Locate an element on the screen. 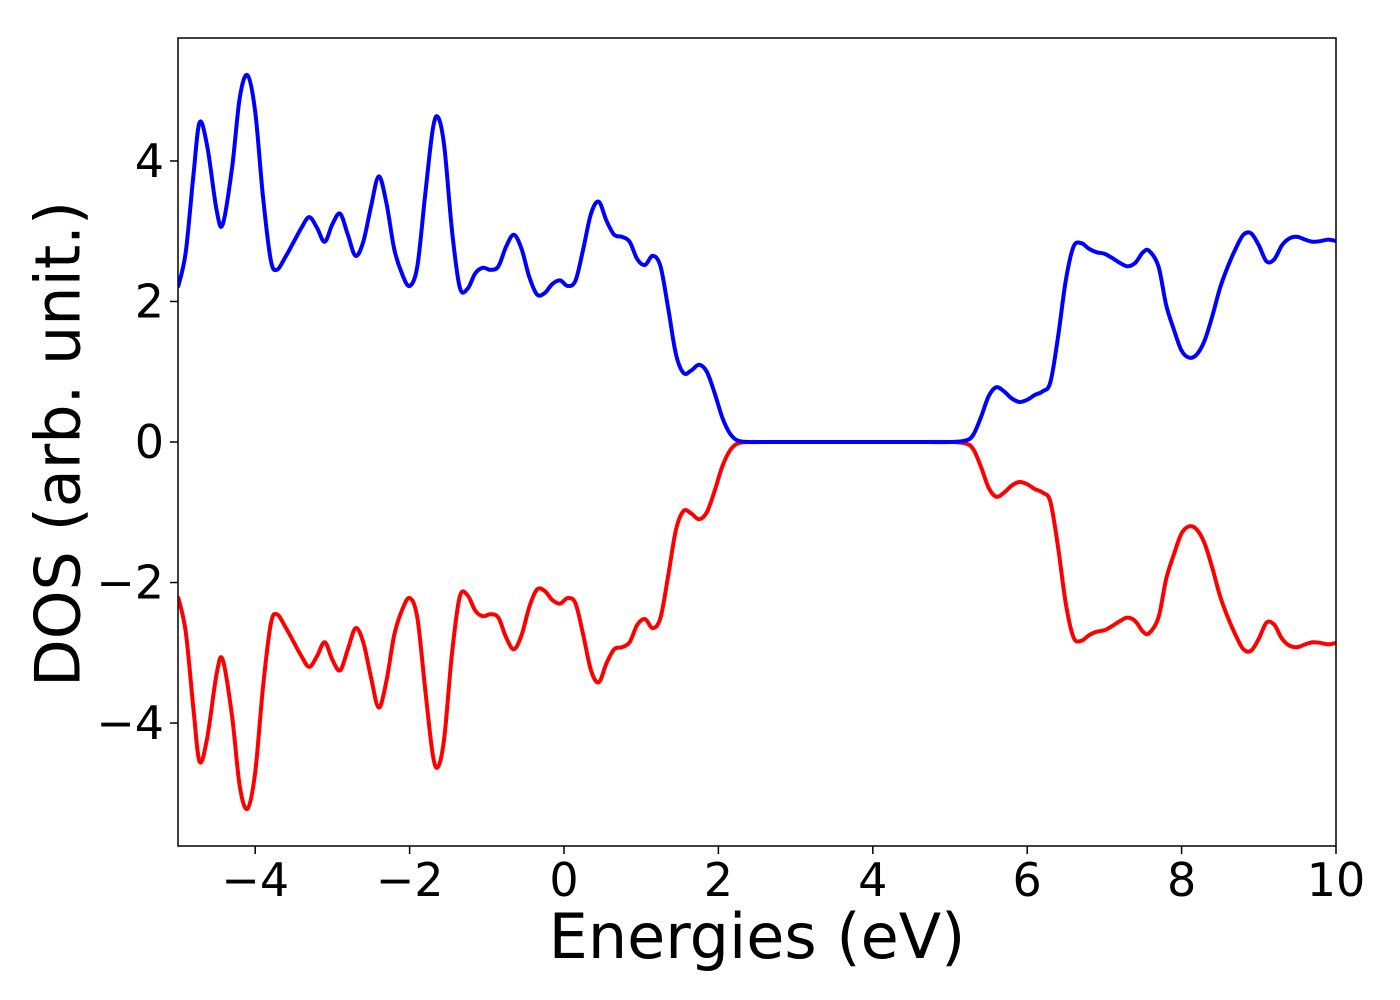 The image size is (1400, 1000). x-tick-label: −4 is located at coordinates (255, 880).